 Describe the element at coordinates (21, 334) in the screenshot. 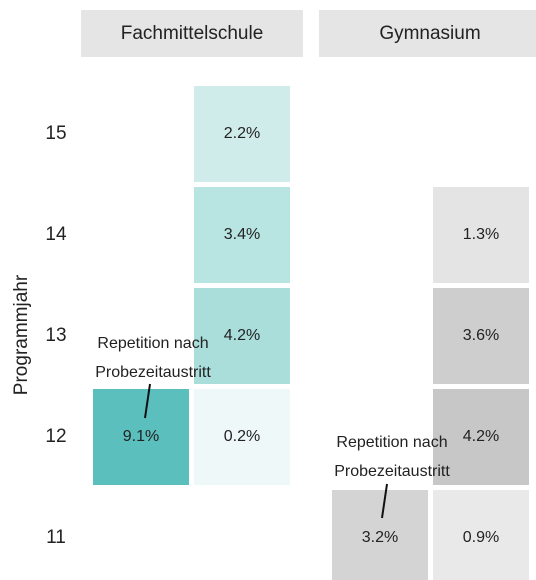

I see `y-axis-label: Programmjahr` at that location.